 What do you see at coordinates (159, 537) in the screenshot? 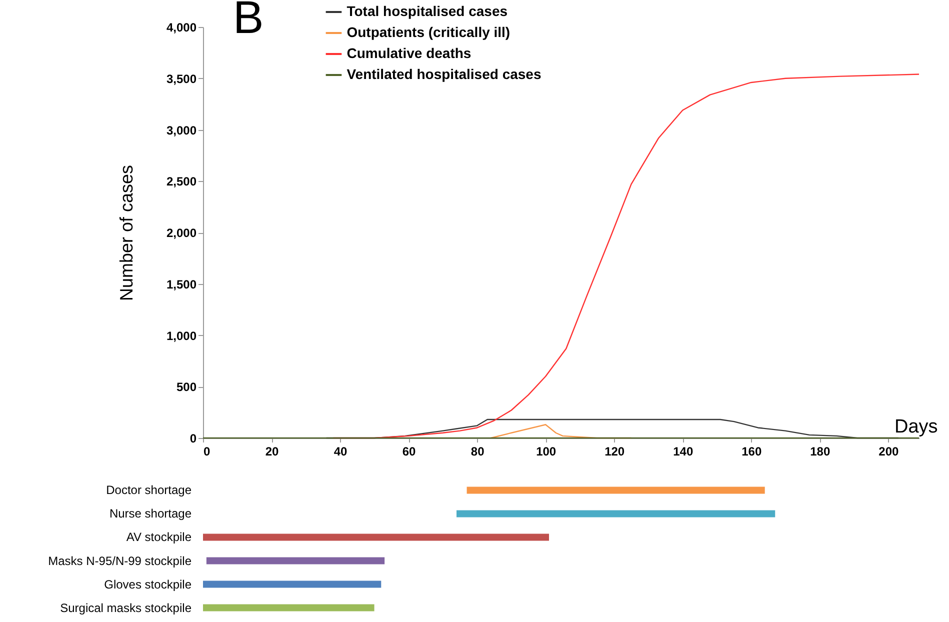
I see `y-tick-label: AV stockpile` at bounding box center [159, 537].